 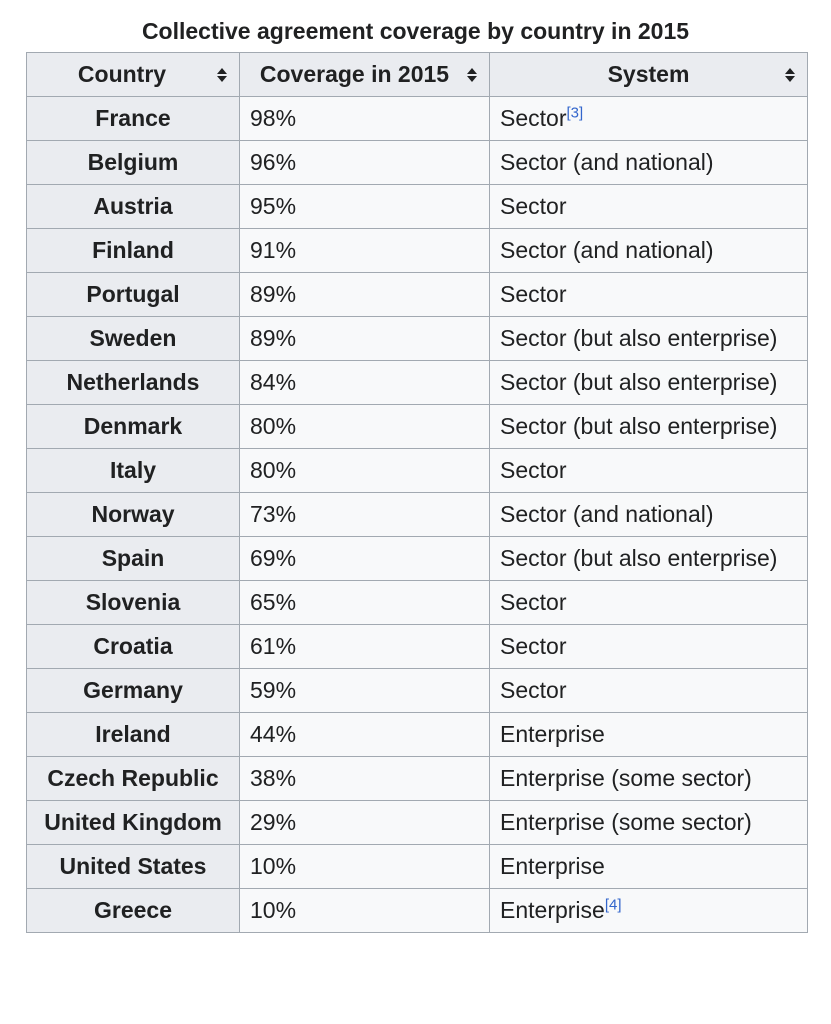 What do you see at coordinates (364, 558) in the screenshot?
I see `coverage-cell: 69%` at bounding box center [364, 558].